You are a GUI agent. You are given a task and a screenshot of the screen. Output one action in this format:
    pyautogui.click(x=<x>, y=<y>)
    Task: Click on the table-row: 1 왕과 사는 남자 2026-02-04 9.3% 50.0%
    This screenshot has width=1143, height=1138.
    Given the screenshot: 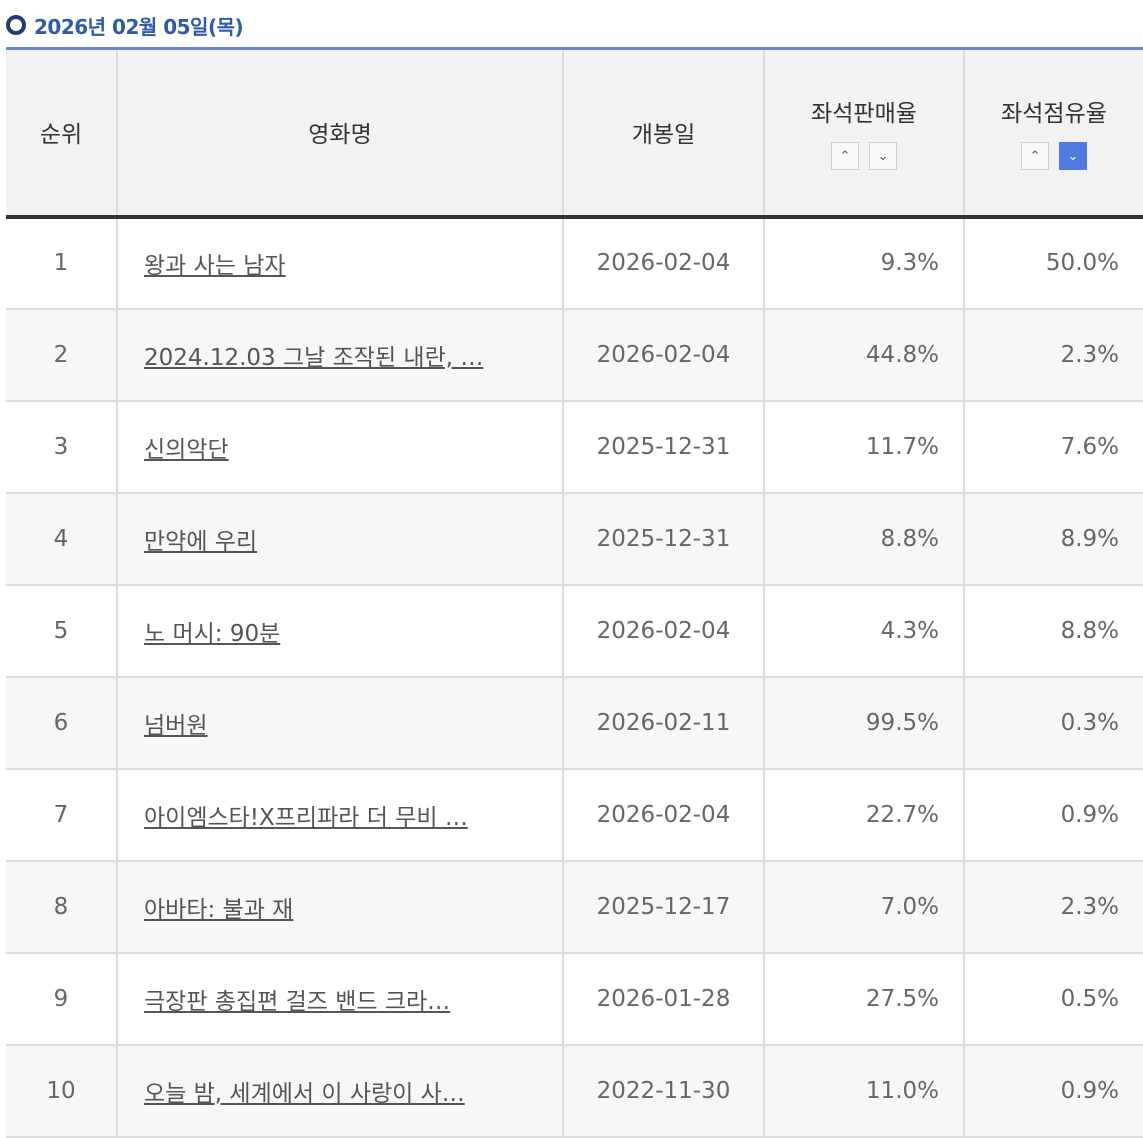 What is the action you would take?
    pyautogui.click(x=574, y=263)
    